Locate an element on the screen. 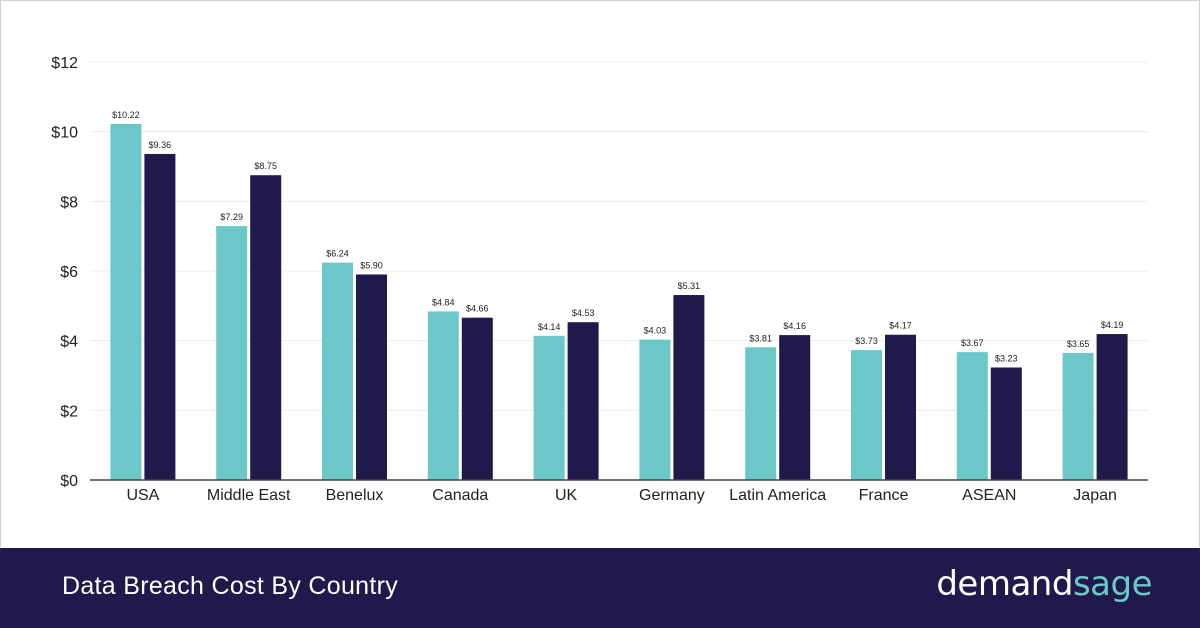 This screenshot has width=1200, height=628. footer-banner: Data Breach Cost By Country demandsage is located at coordinates (600, 588).